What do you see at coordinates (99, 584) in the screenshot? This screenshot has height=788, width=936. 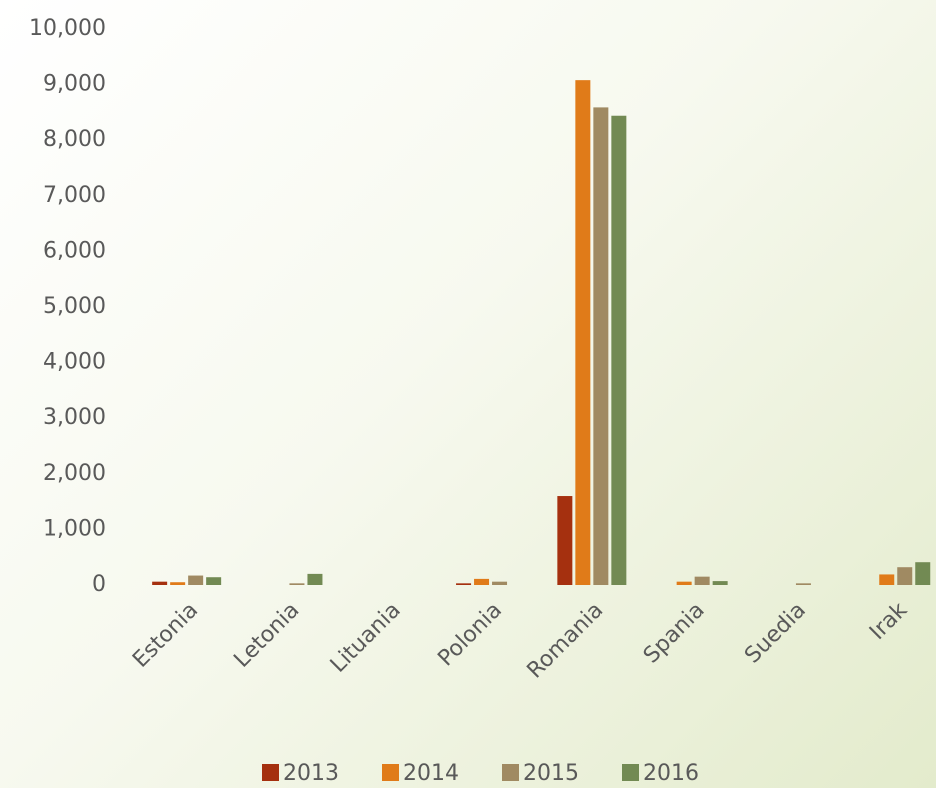 I see `y-tick-label: 0` at bounding box center [99, 584].